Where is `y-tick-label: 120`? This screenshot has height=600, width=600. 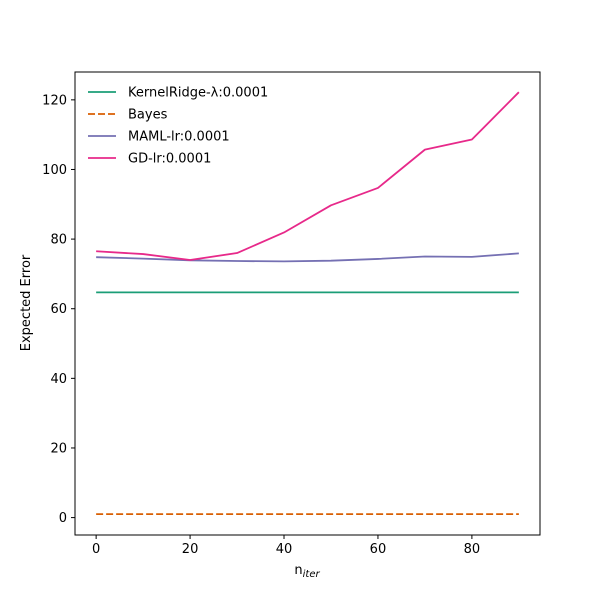
y-tick-label: 120 is located at coordinates (54, 100).